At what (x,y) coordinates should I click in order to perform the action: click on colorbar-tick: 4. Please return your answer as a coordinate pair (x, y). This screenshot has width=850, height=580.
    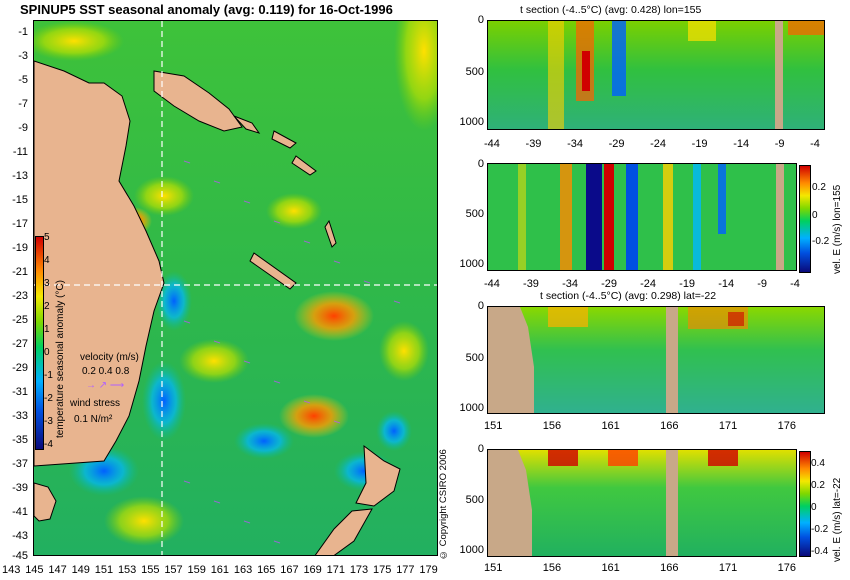
    Looking at the image, I should click on (47, 260).